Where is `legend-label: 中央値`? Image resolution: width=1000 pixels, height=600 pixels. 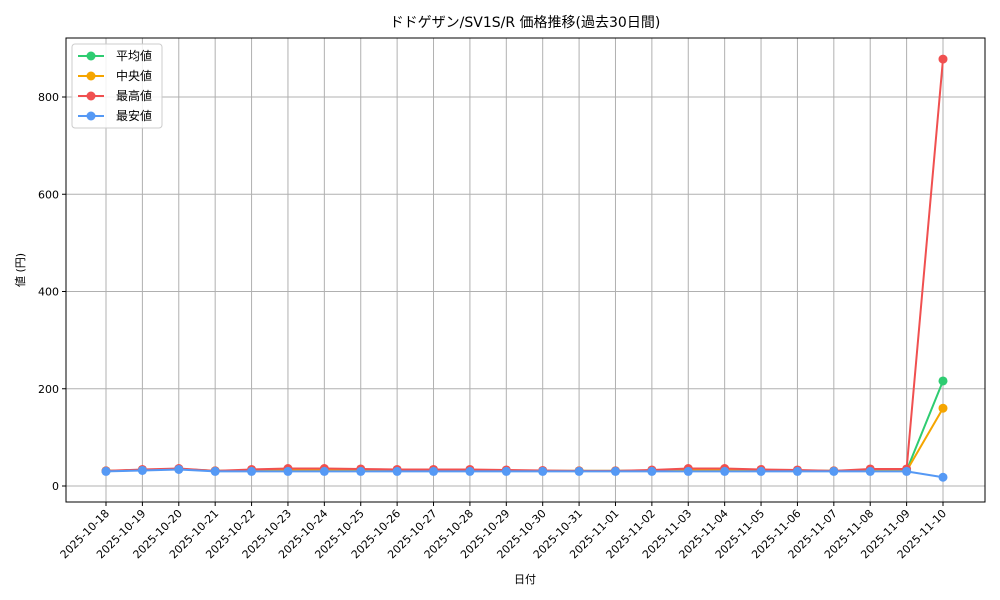 legend-label: 中央値 is located at coordinates (134, 75).